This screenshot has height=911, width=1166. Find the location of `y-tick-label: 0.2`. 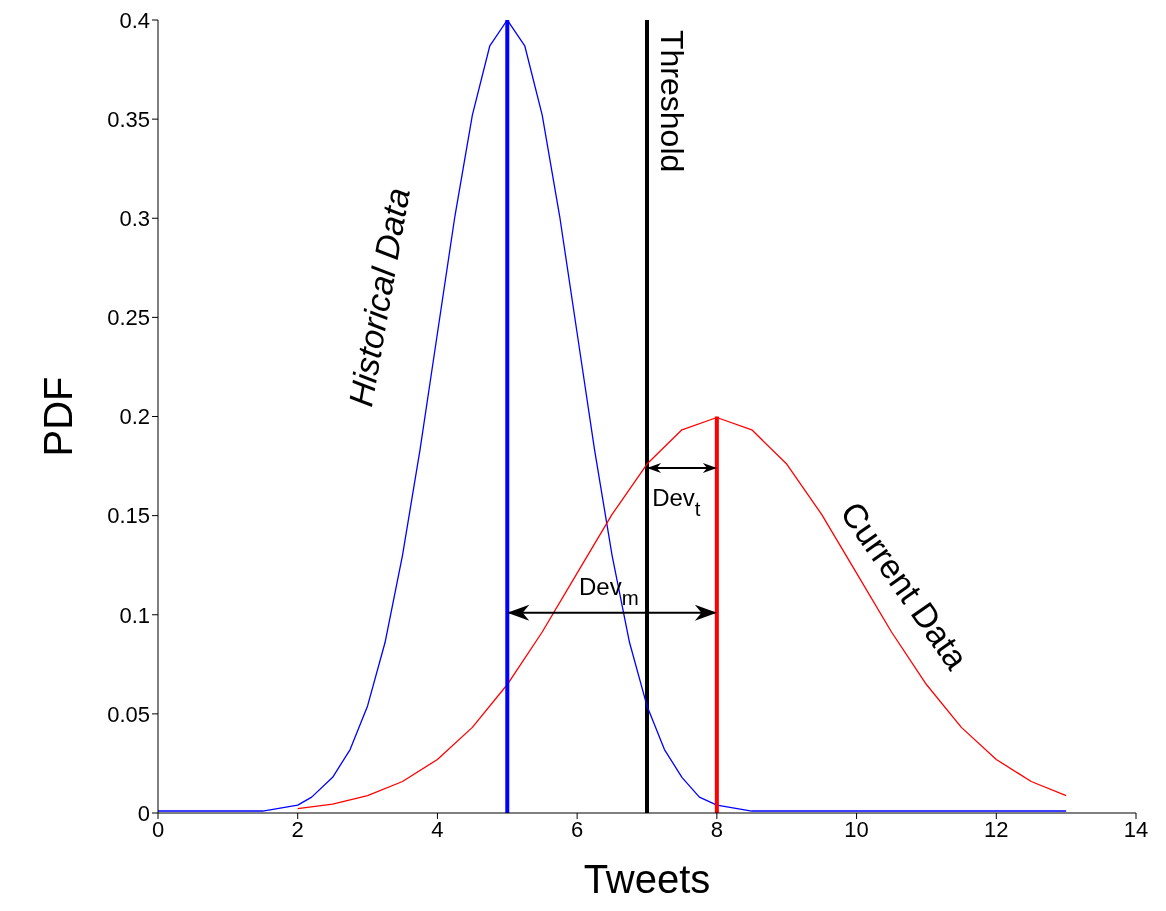

y-tick-label: 0.2 is located at coordinates (134, 417).